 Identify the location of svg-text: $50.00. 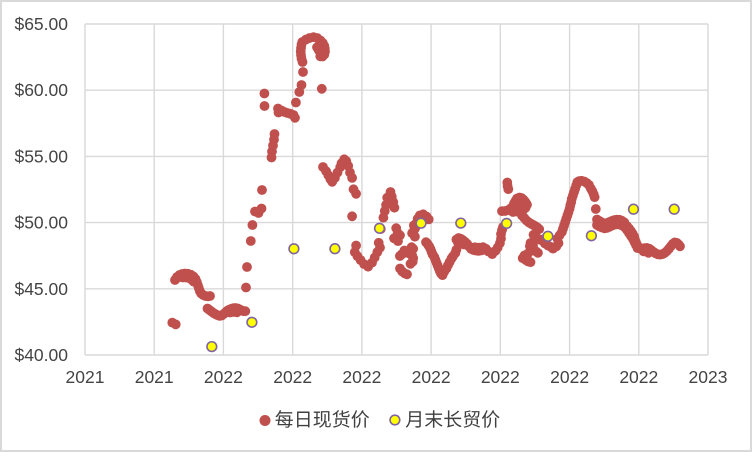
(41, 223).